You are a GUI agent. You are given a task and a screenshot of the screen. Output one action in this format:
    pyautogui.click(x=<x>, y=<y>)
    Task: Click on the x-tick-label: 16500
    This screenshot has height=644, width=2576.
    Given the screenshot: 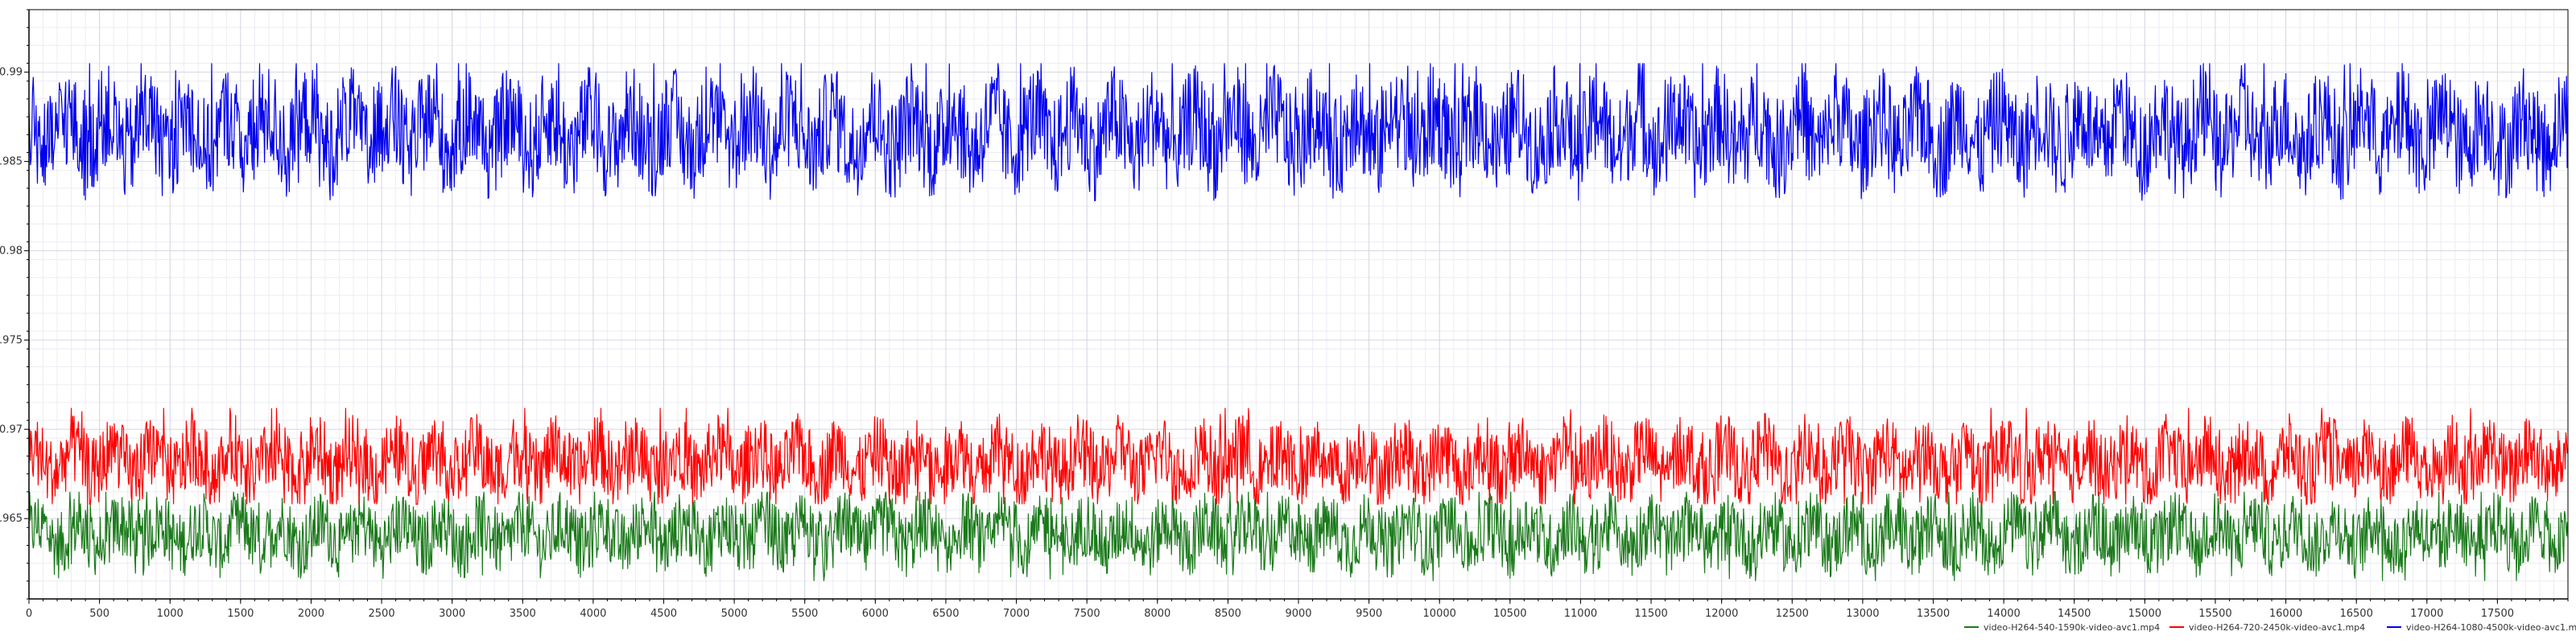 What is the action you would take?
    pyautogui.click(x=2355, y=614)
    